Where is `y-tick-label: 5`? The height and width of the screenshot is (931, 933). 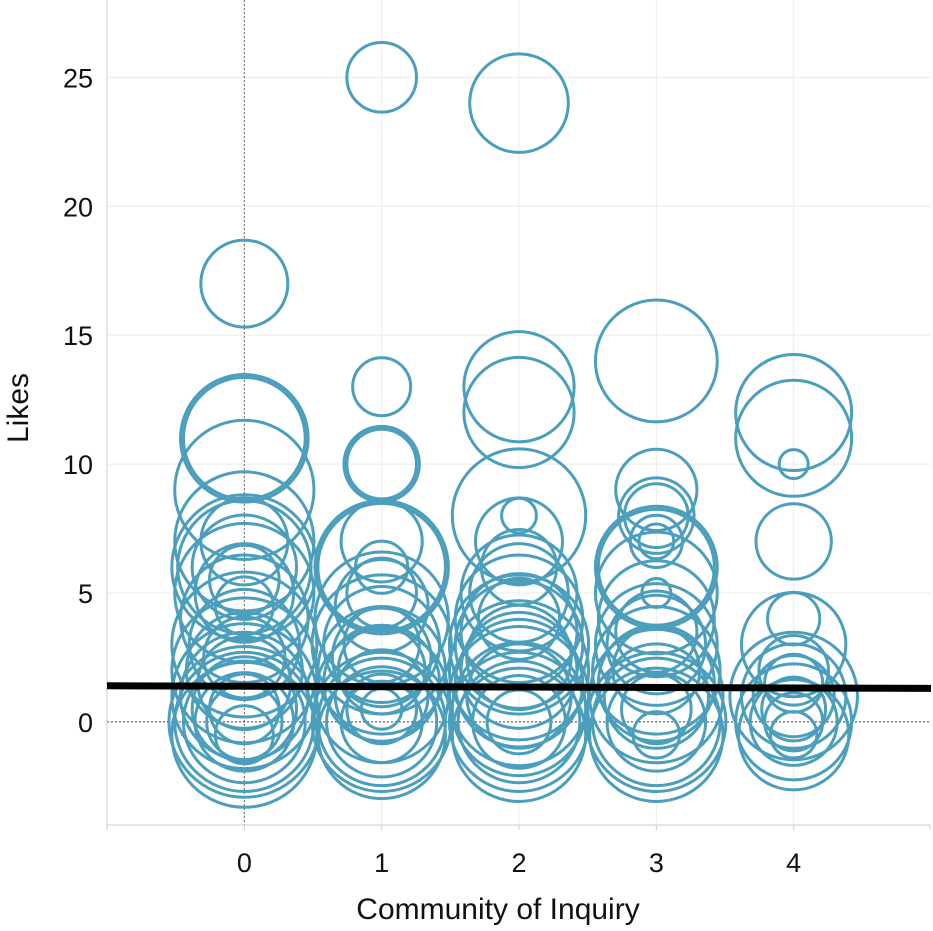 y-tick-label: 5 is located at coordinates (85, 594).